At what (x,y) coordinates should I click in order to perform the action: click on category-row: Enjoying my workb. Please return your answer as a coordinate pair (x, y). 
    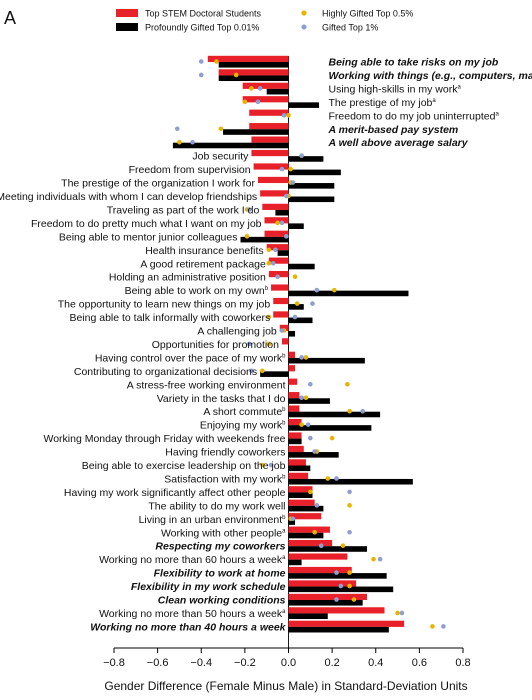
    Looking at the image, I should click on (286, 425).